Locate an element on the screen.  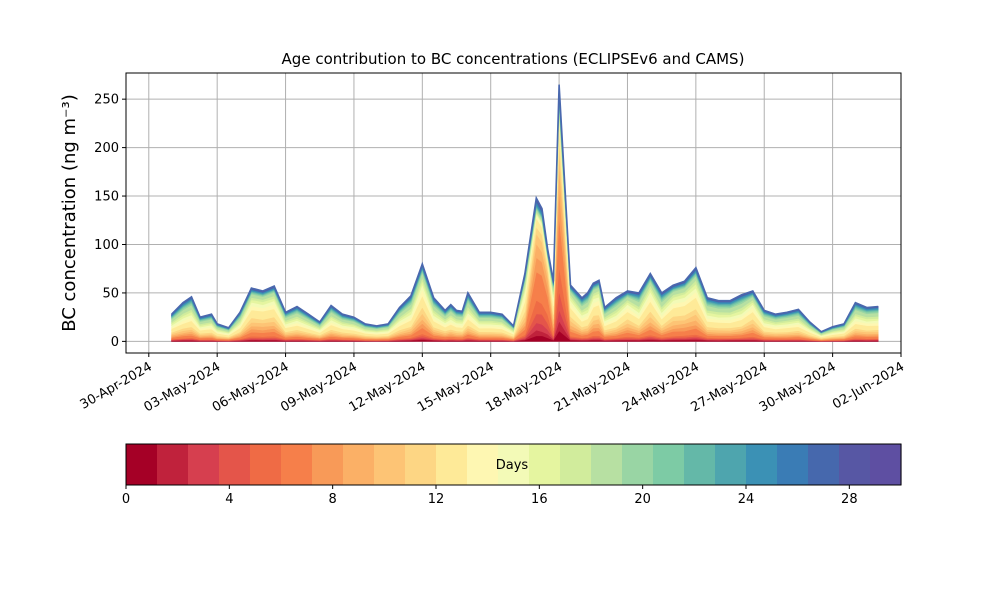
x-tick-label: 02-Jun-2024 is located at coordinates (868, 385).